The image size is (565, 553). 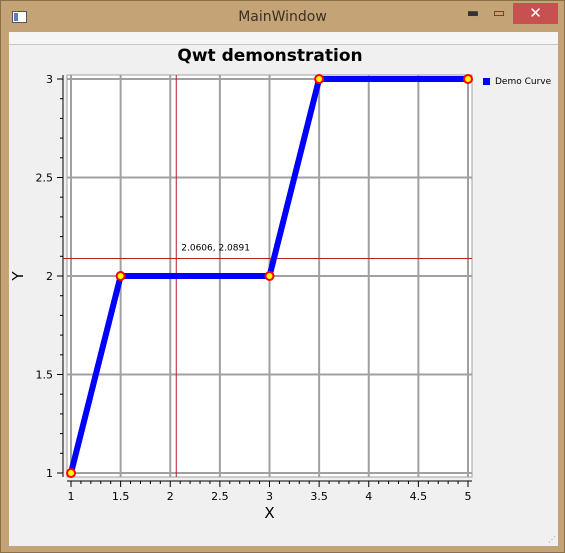 What do you see at coordinates (45, 375) in the screenshot?
I see `y-tick-label: 1.5` at bounding box center [45, 375].